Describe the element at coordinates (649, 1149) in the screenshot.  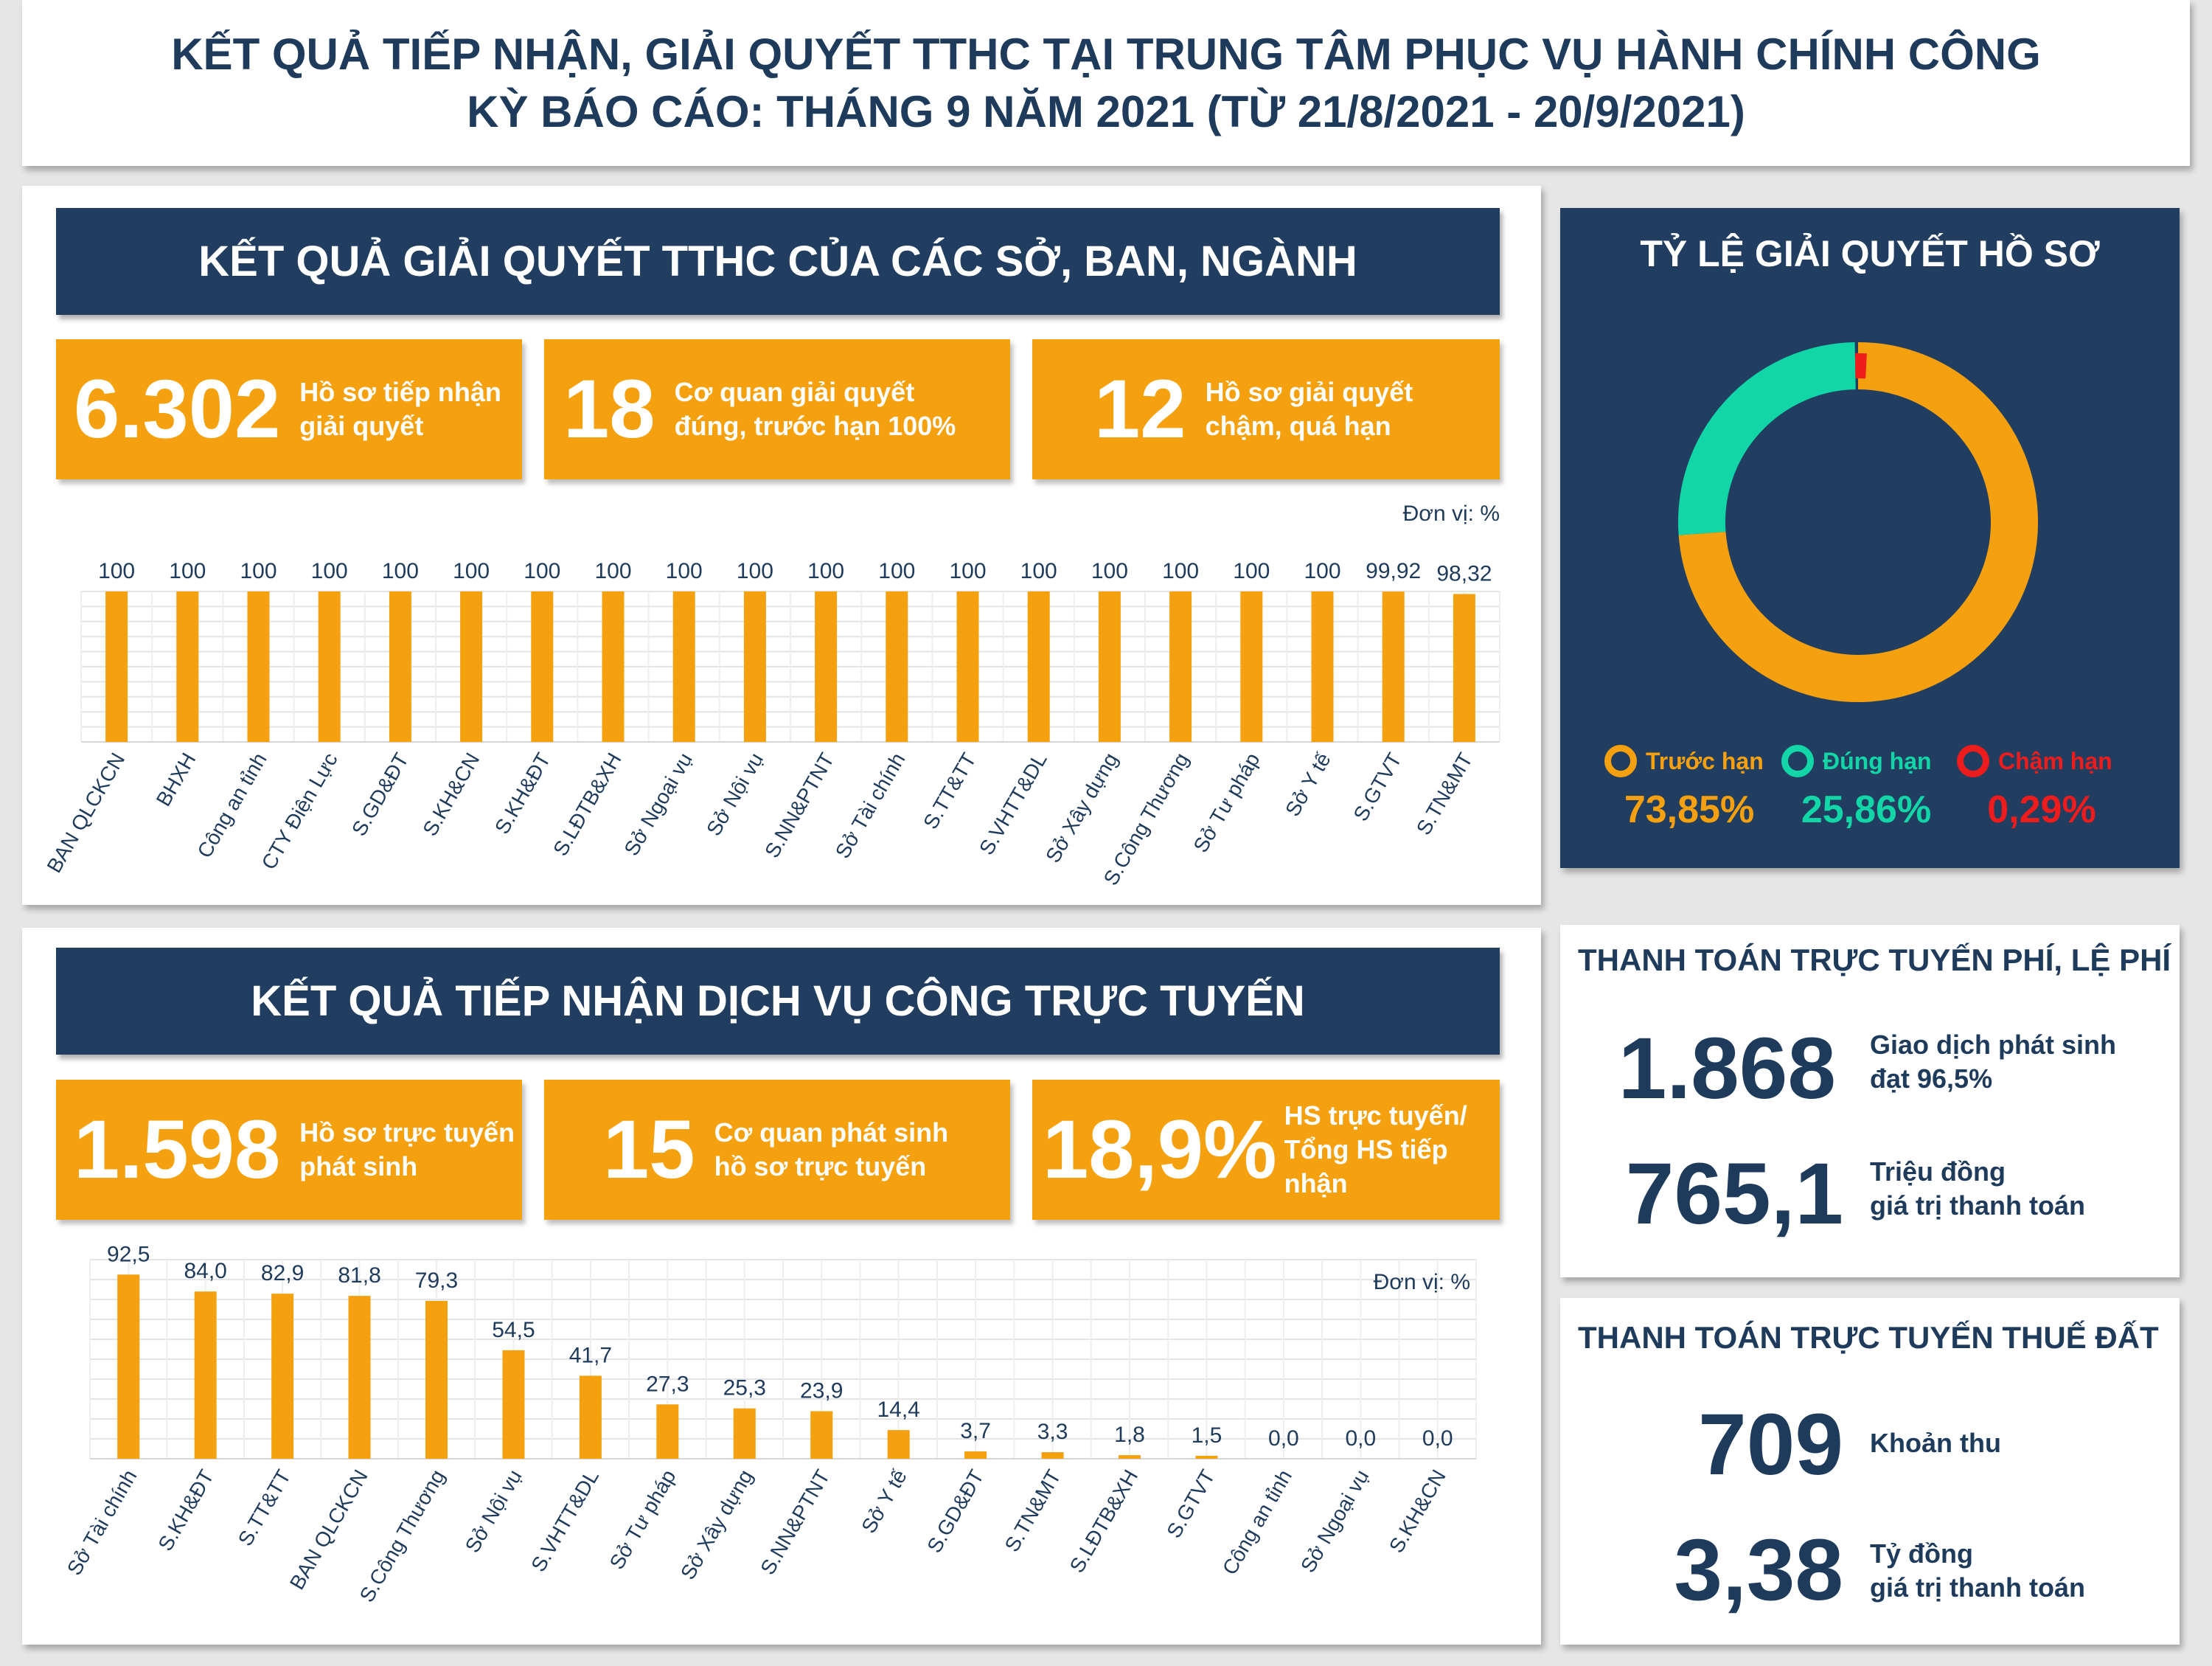
I see `stat-number: 15` at that location.